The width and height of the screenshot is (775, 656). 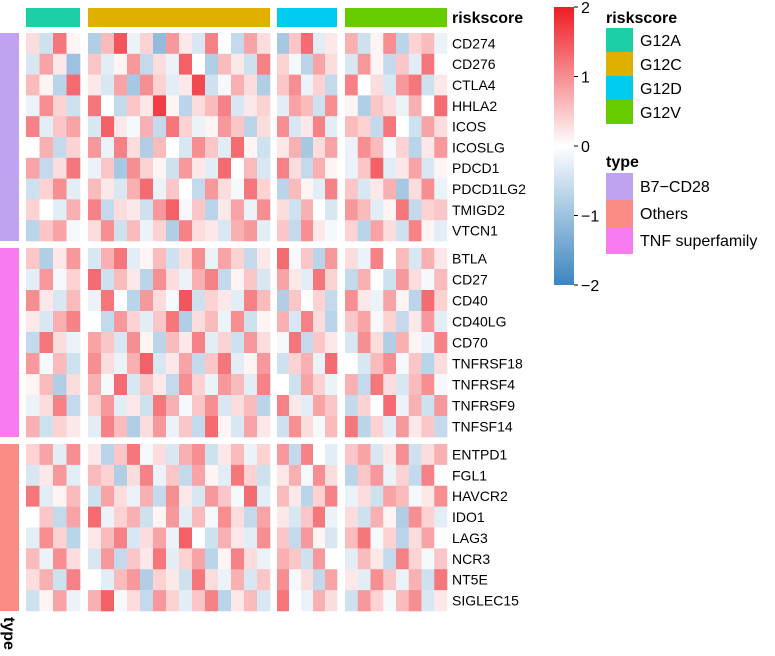 I want to click on colorbar-tick-label: 1, so click(x=585, y=78).